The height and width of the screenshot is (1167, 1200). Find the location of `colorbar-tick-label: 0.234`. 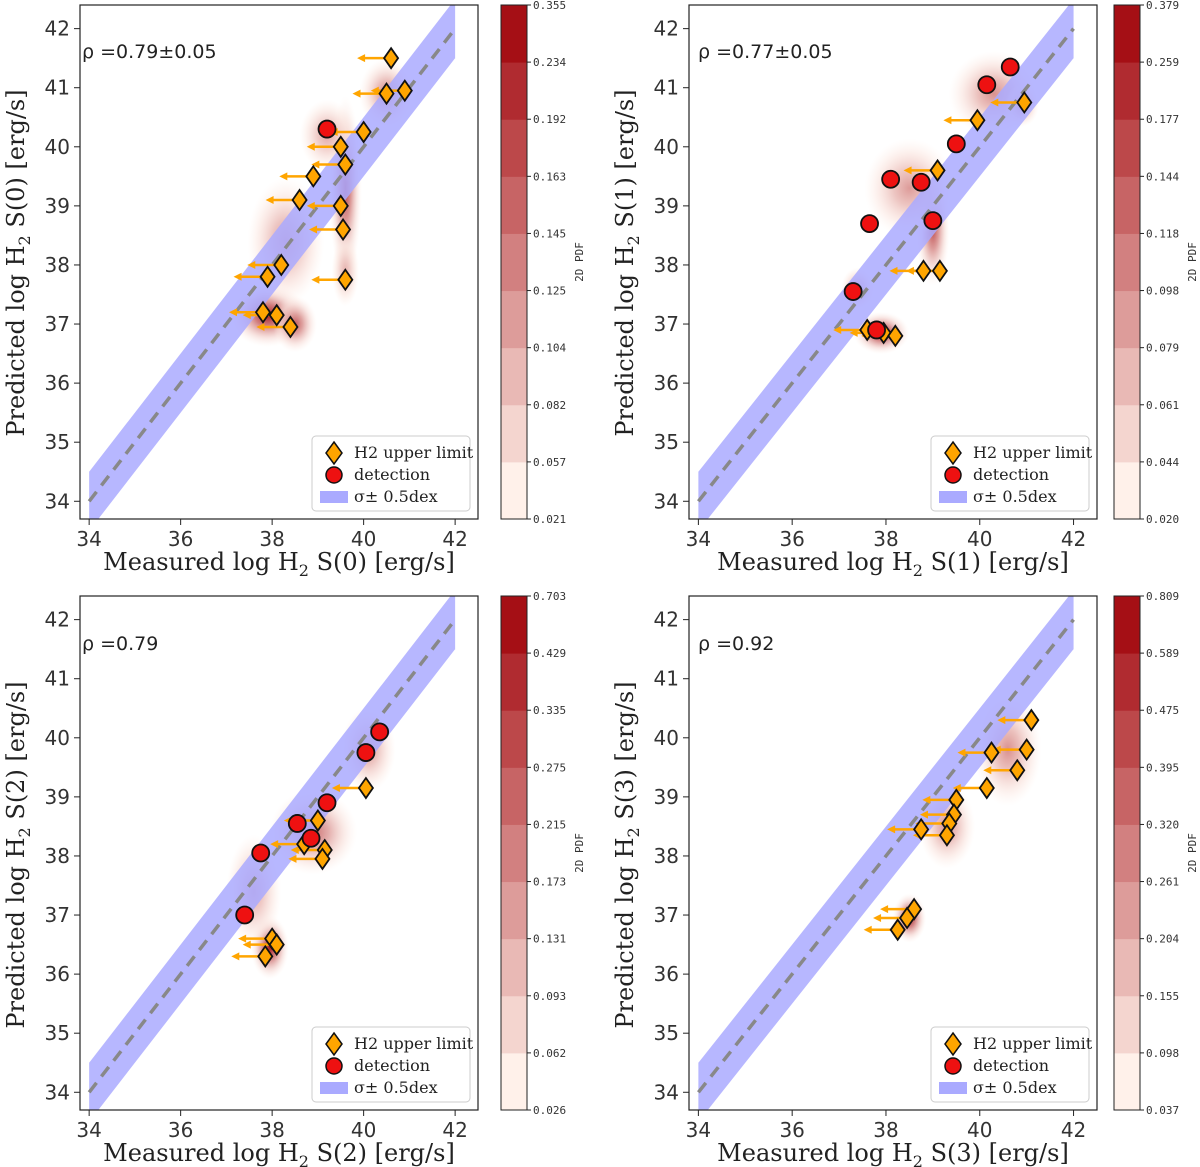

colorbar-tick-label: 0.234 is located at coordinates (549, 62).